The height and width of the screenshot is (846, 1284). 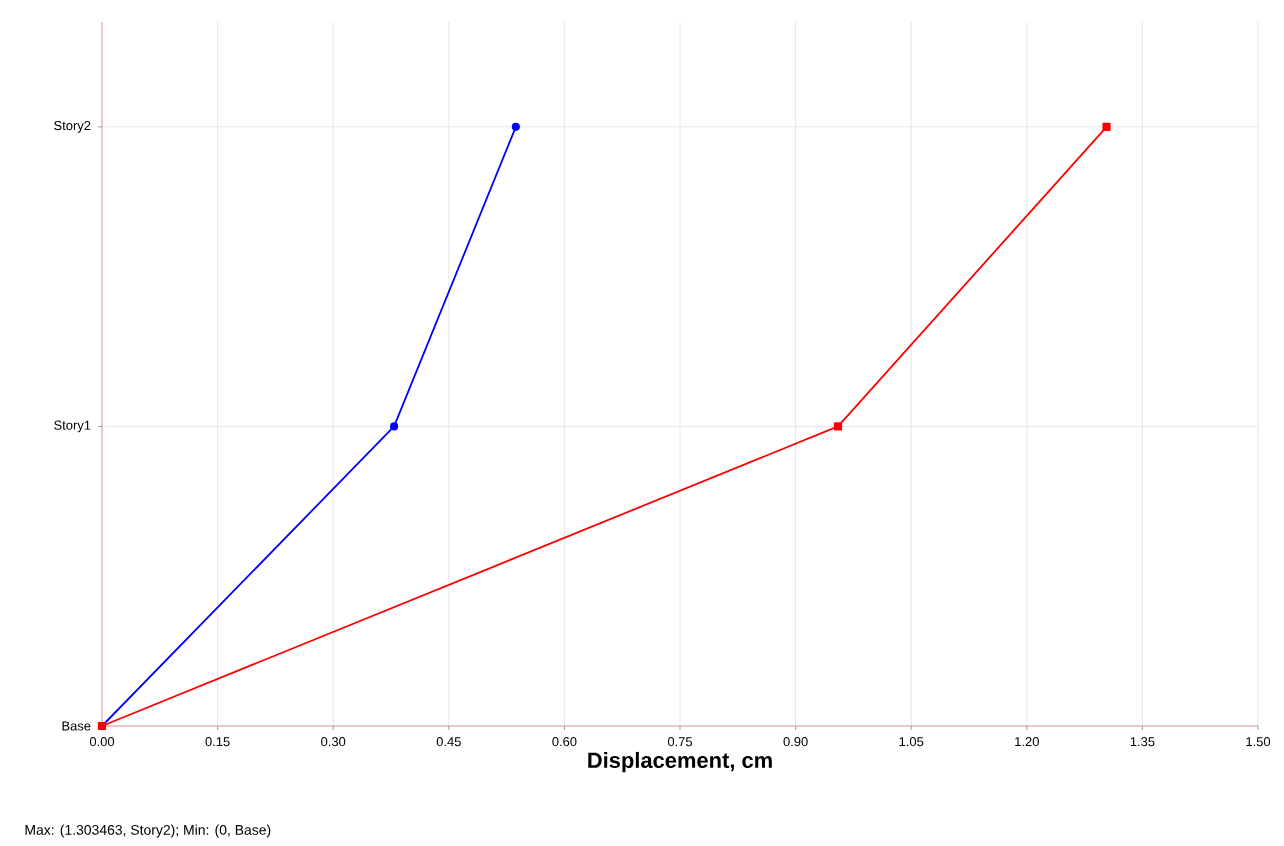 What do you see at coordinates (680, 762) in the screenshot?
I see `x-axis-title: Displacement, cm` at bounding box center [680, 762].